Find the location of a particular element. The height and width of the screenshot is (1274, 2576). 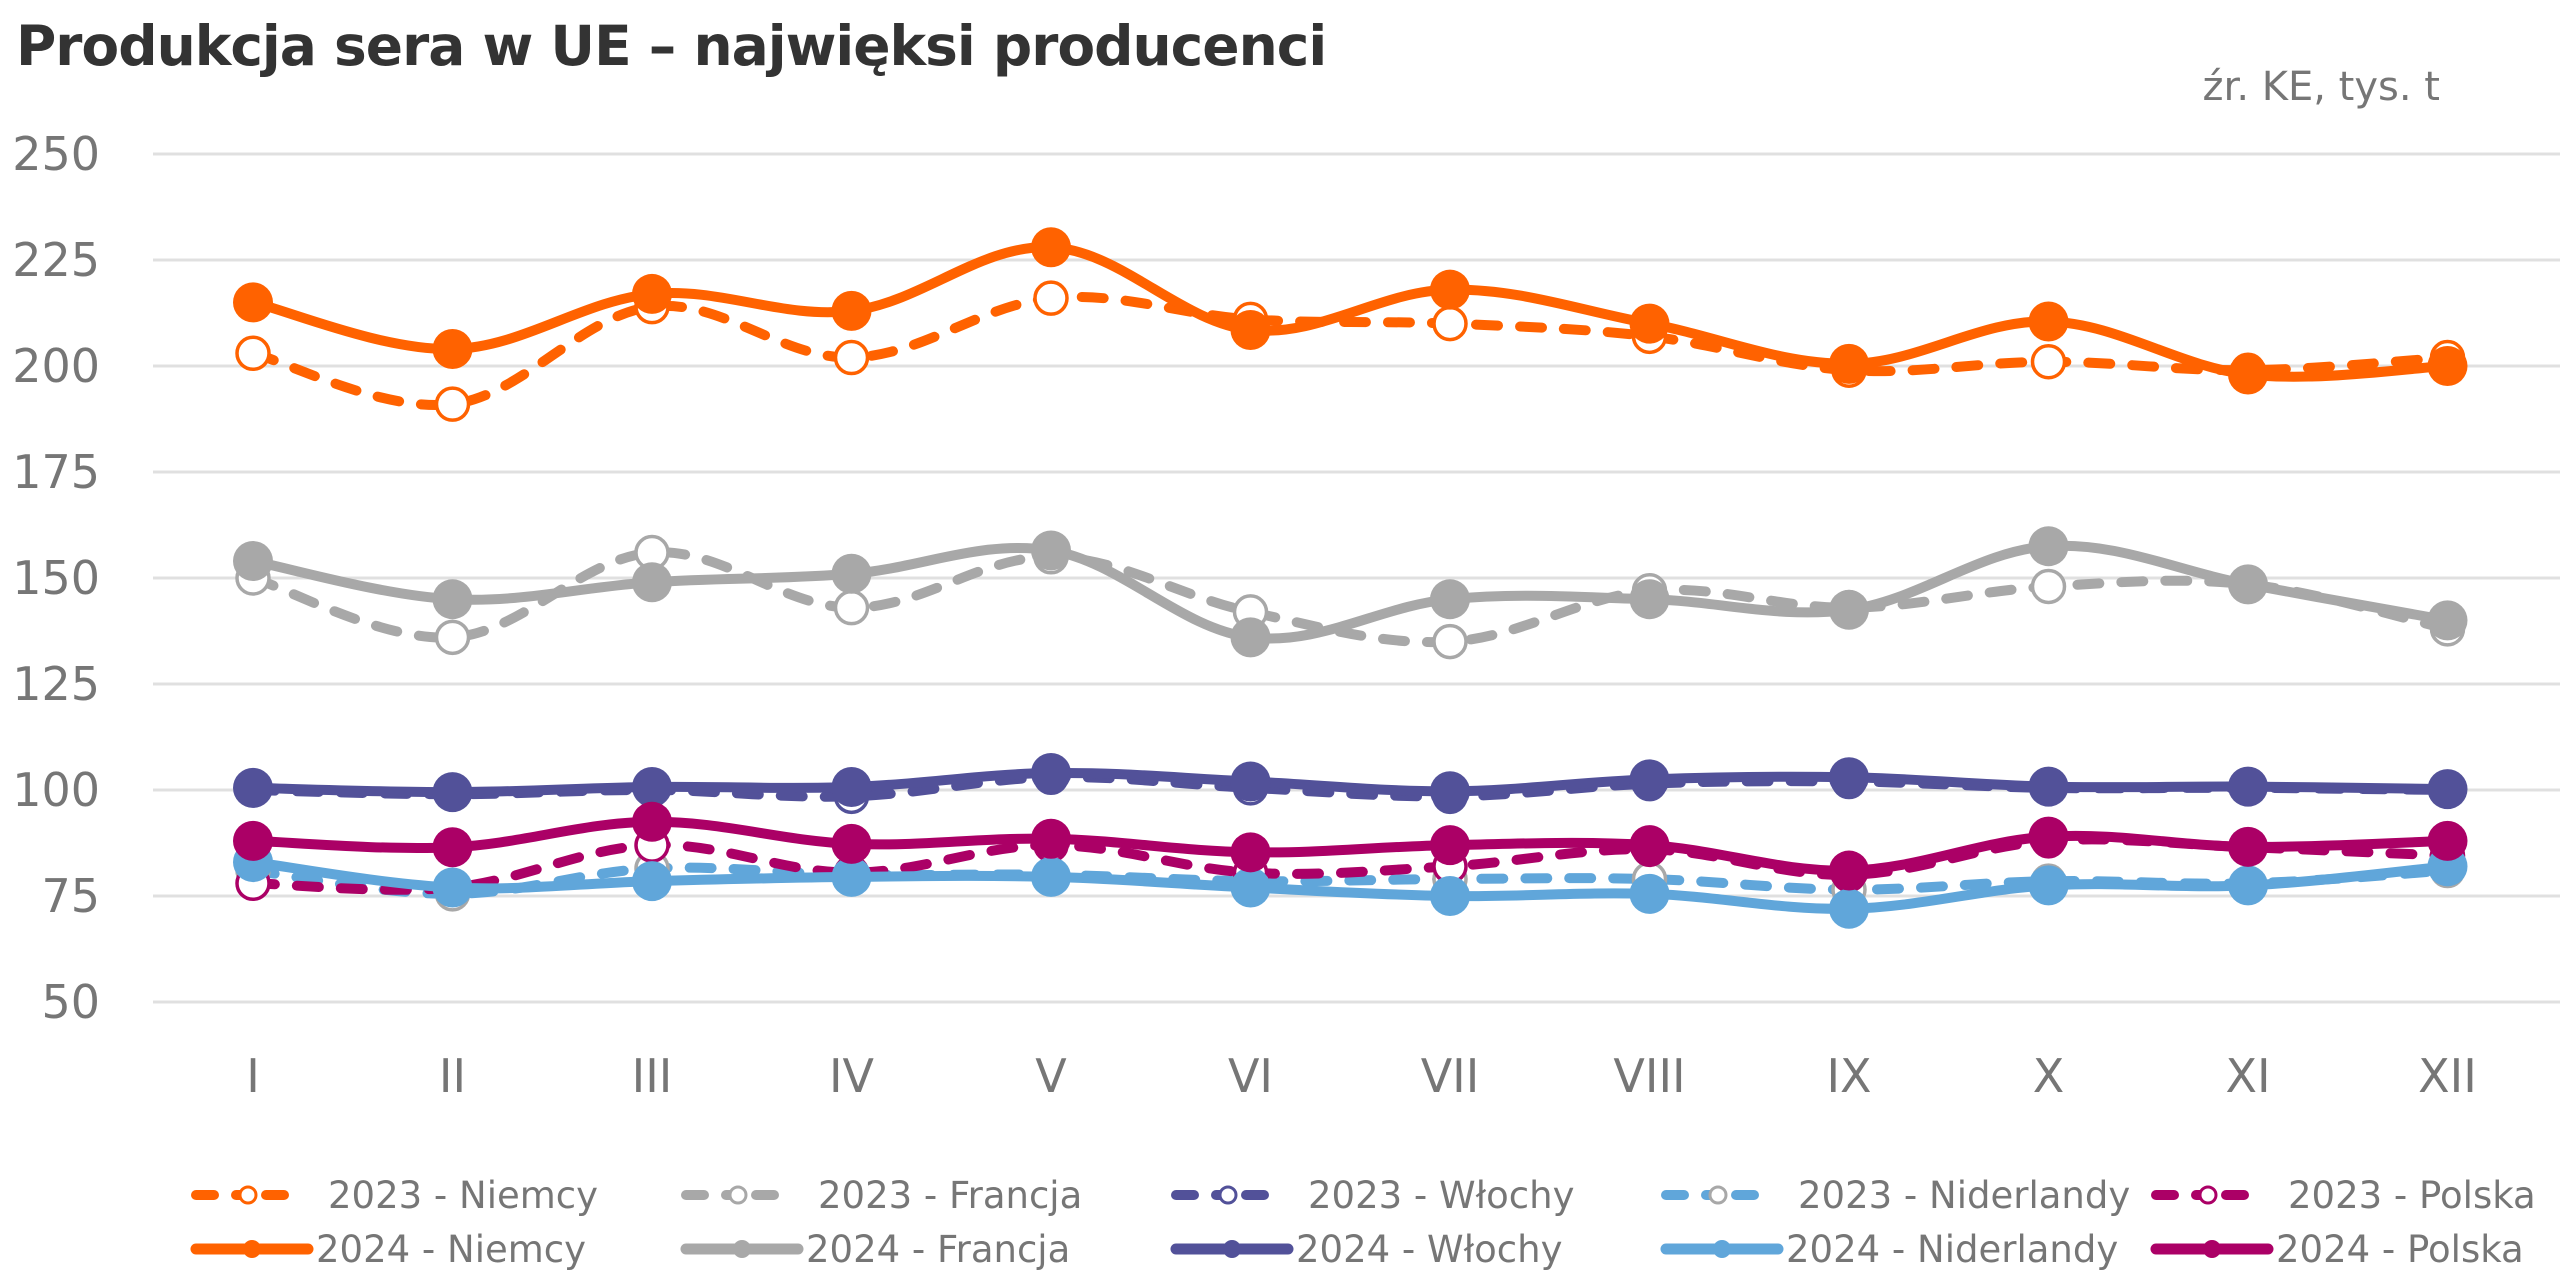

y-tick-label: 150 is located at coordinates (56, 578).